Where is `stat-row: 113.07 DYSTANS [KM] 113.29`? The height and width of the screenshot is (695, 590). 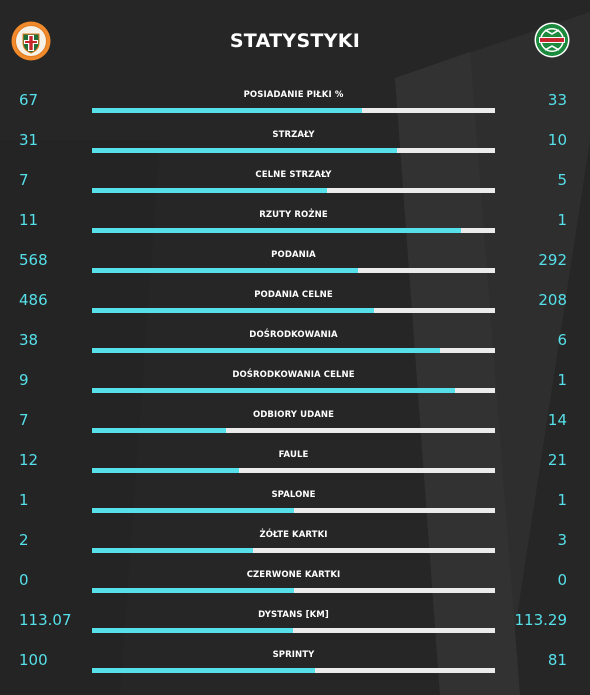
stat-row: 113.07 DYSTANS [KM] 113.29 is located at coordinates (295, 620).